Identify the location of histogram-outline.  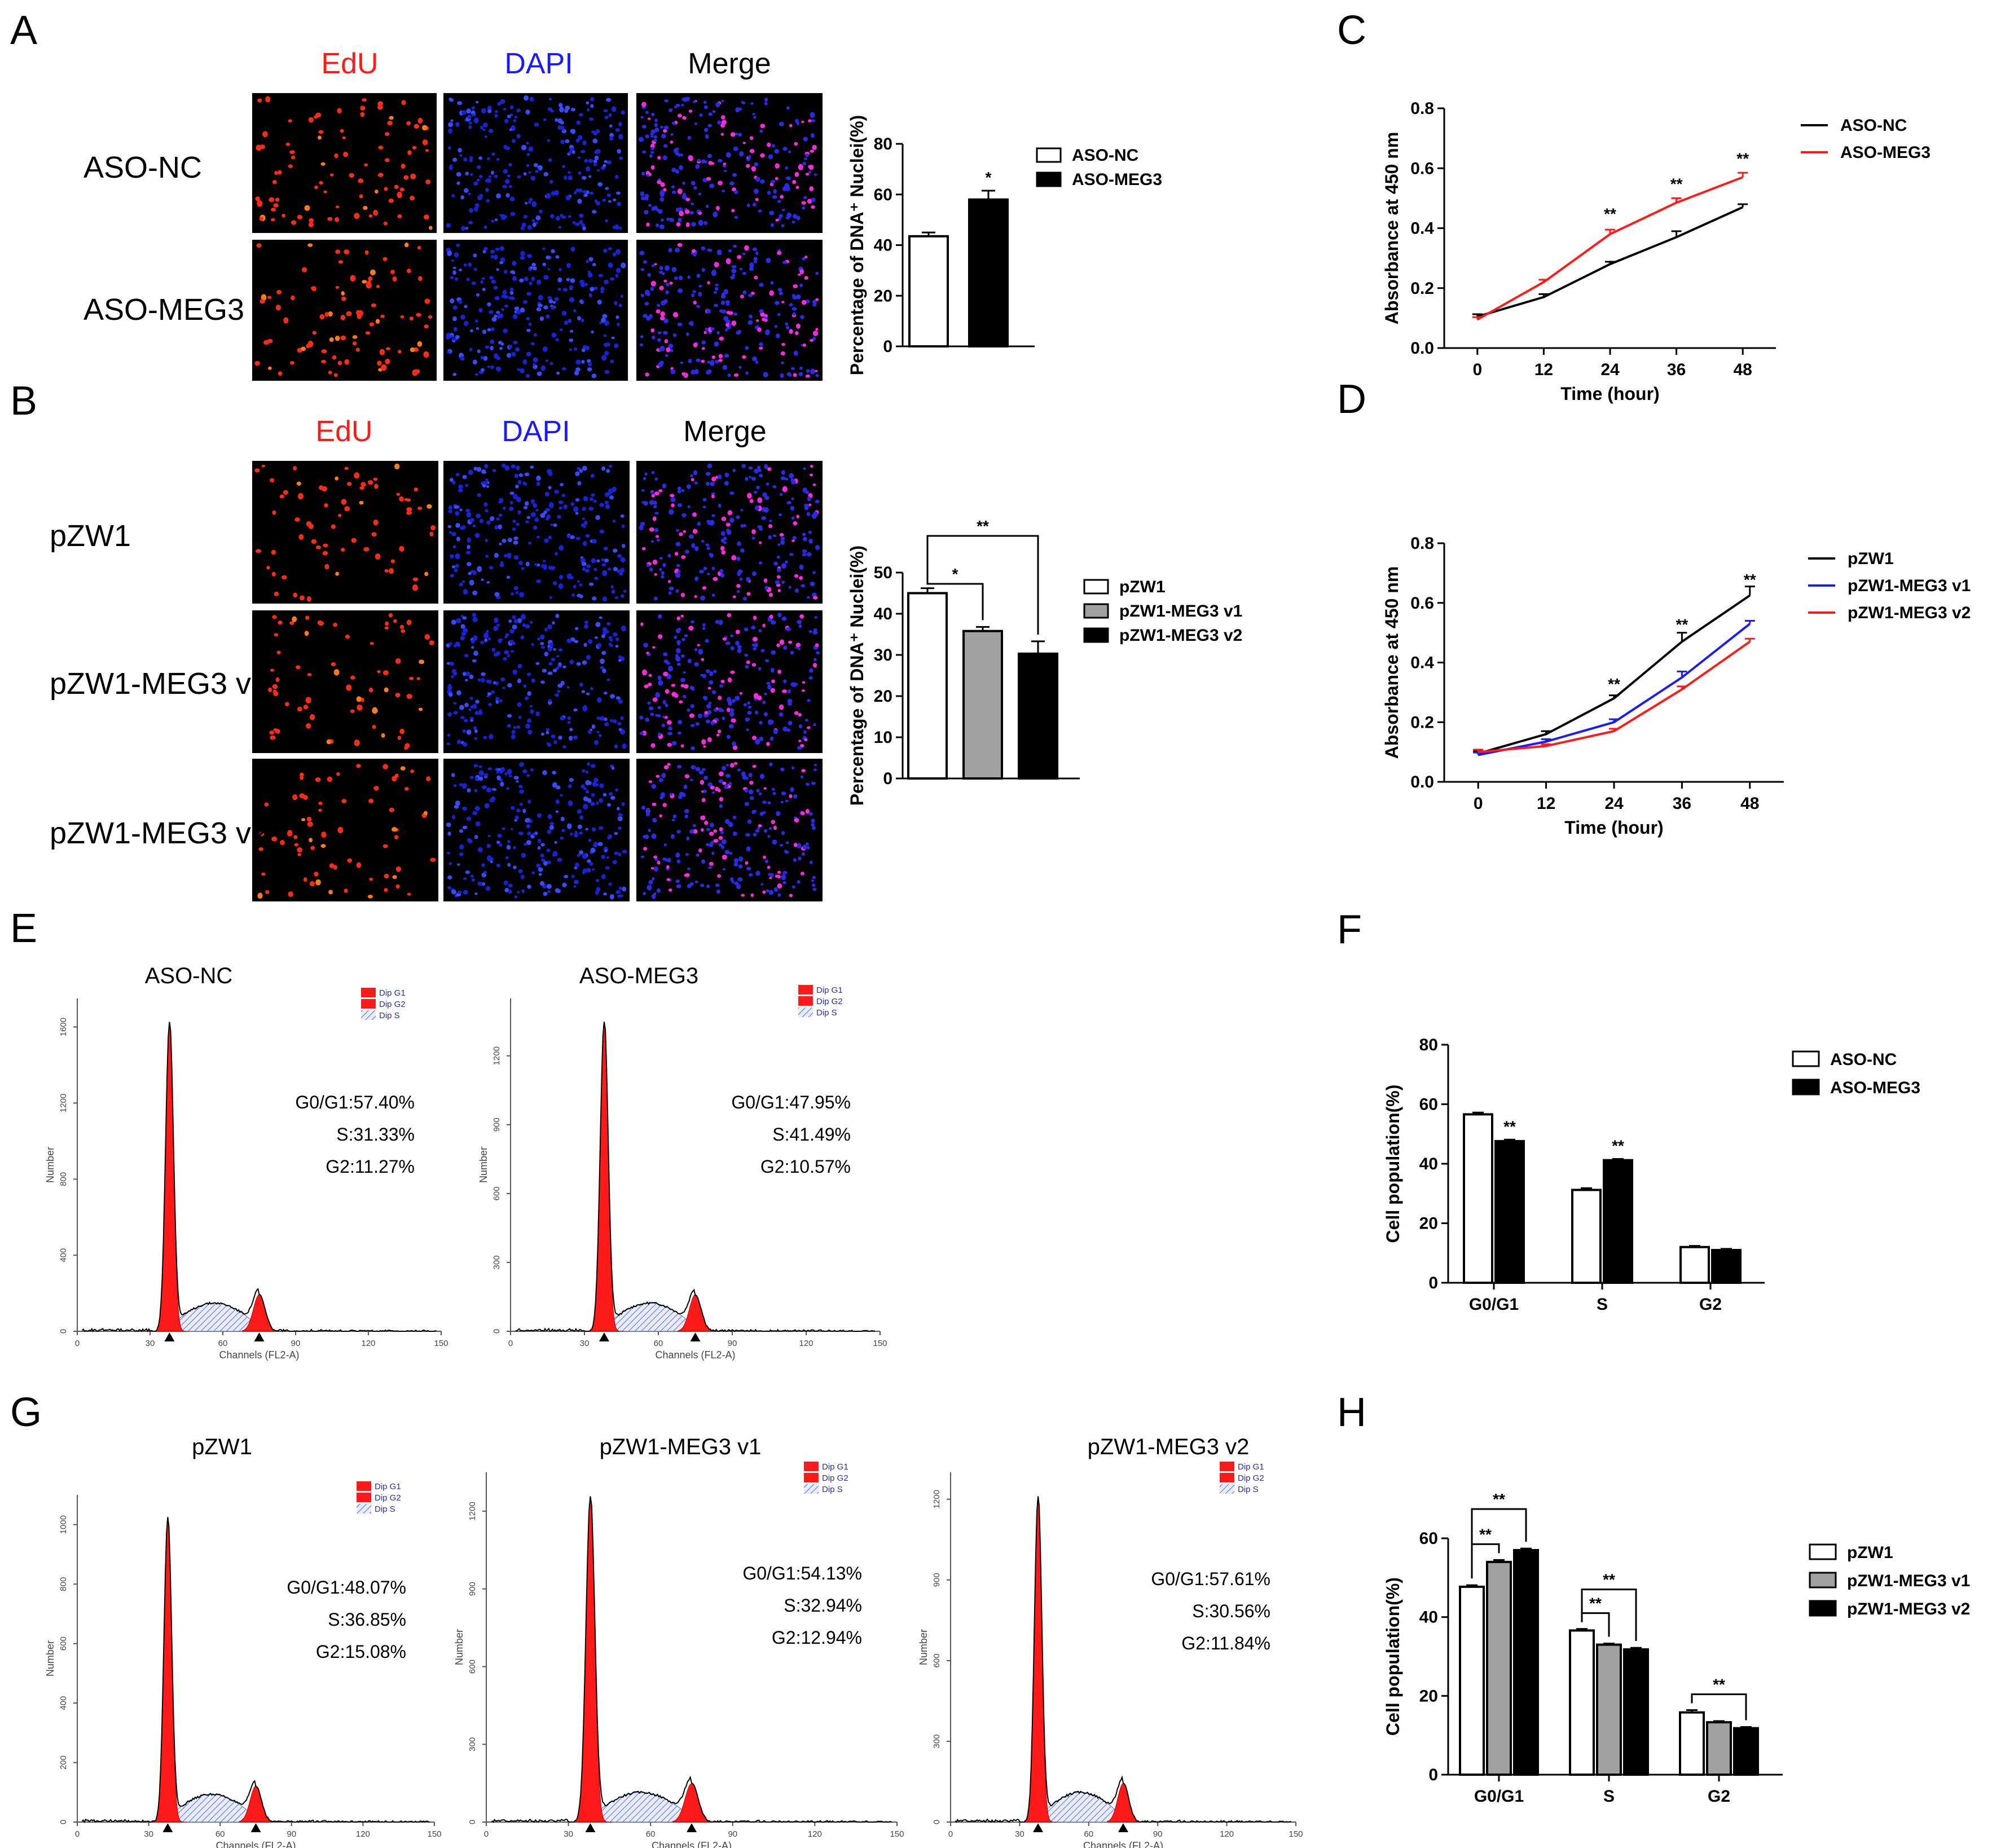
(255, 1670).